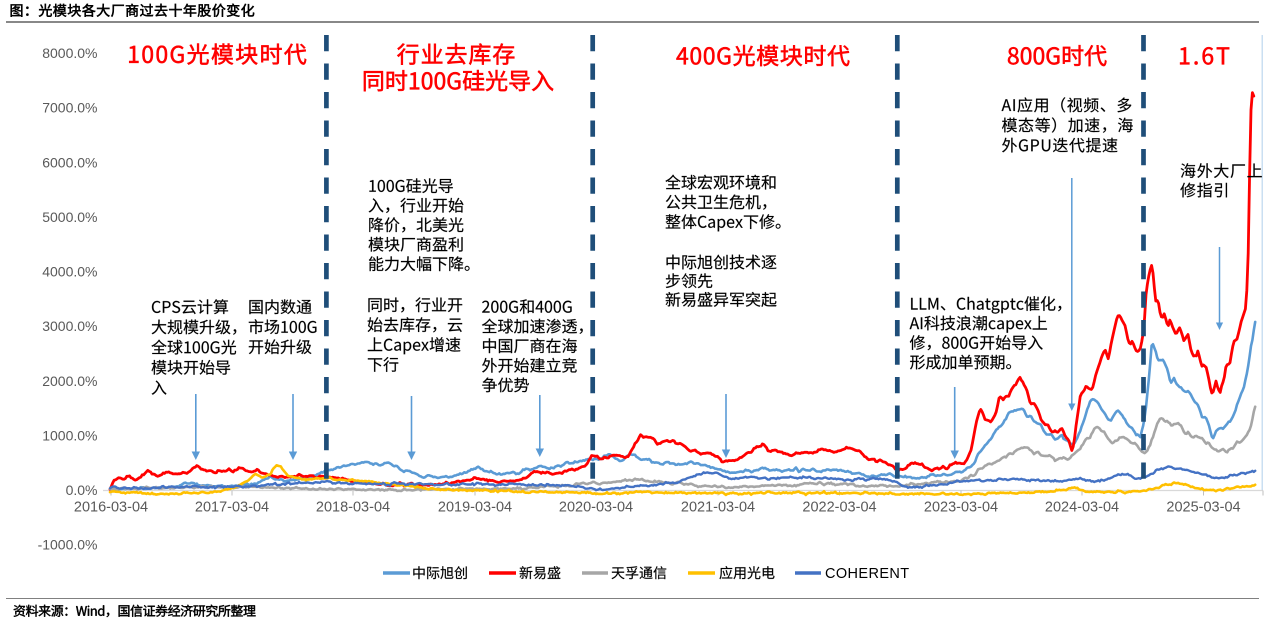 The height and width of the screenshot is (621, 1264). Describe the element at coordinates (353, 508) in the screenshot. I see `svg-text: 2018-03-04` at that location.